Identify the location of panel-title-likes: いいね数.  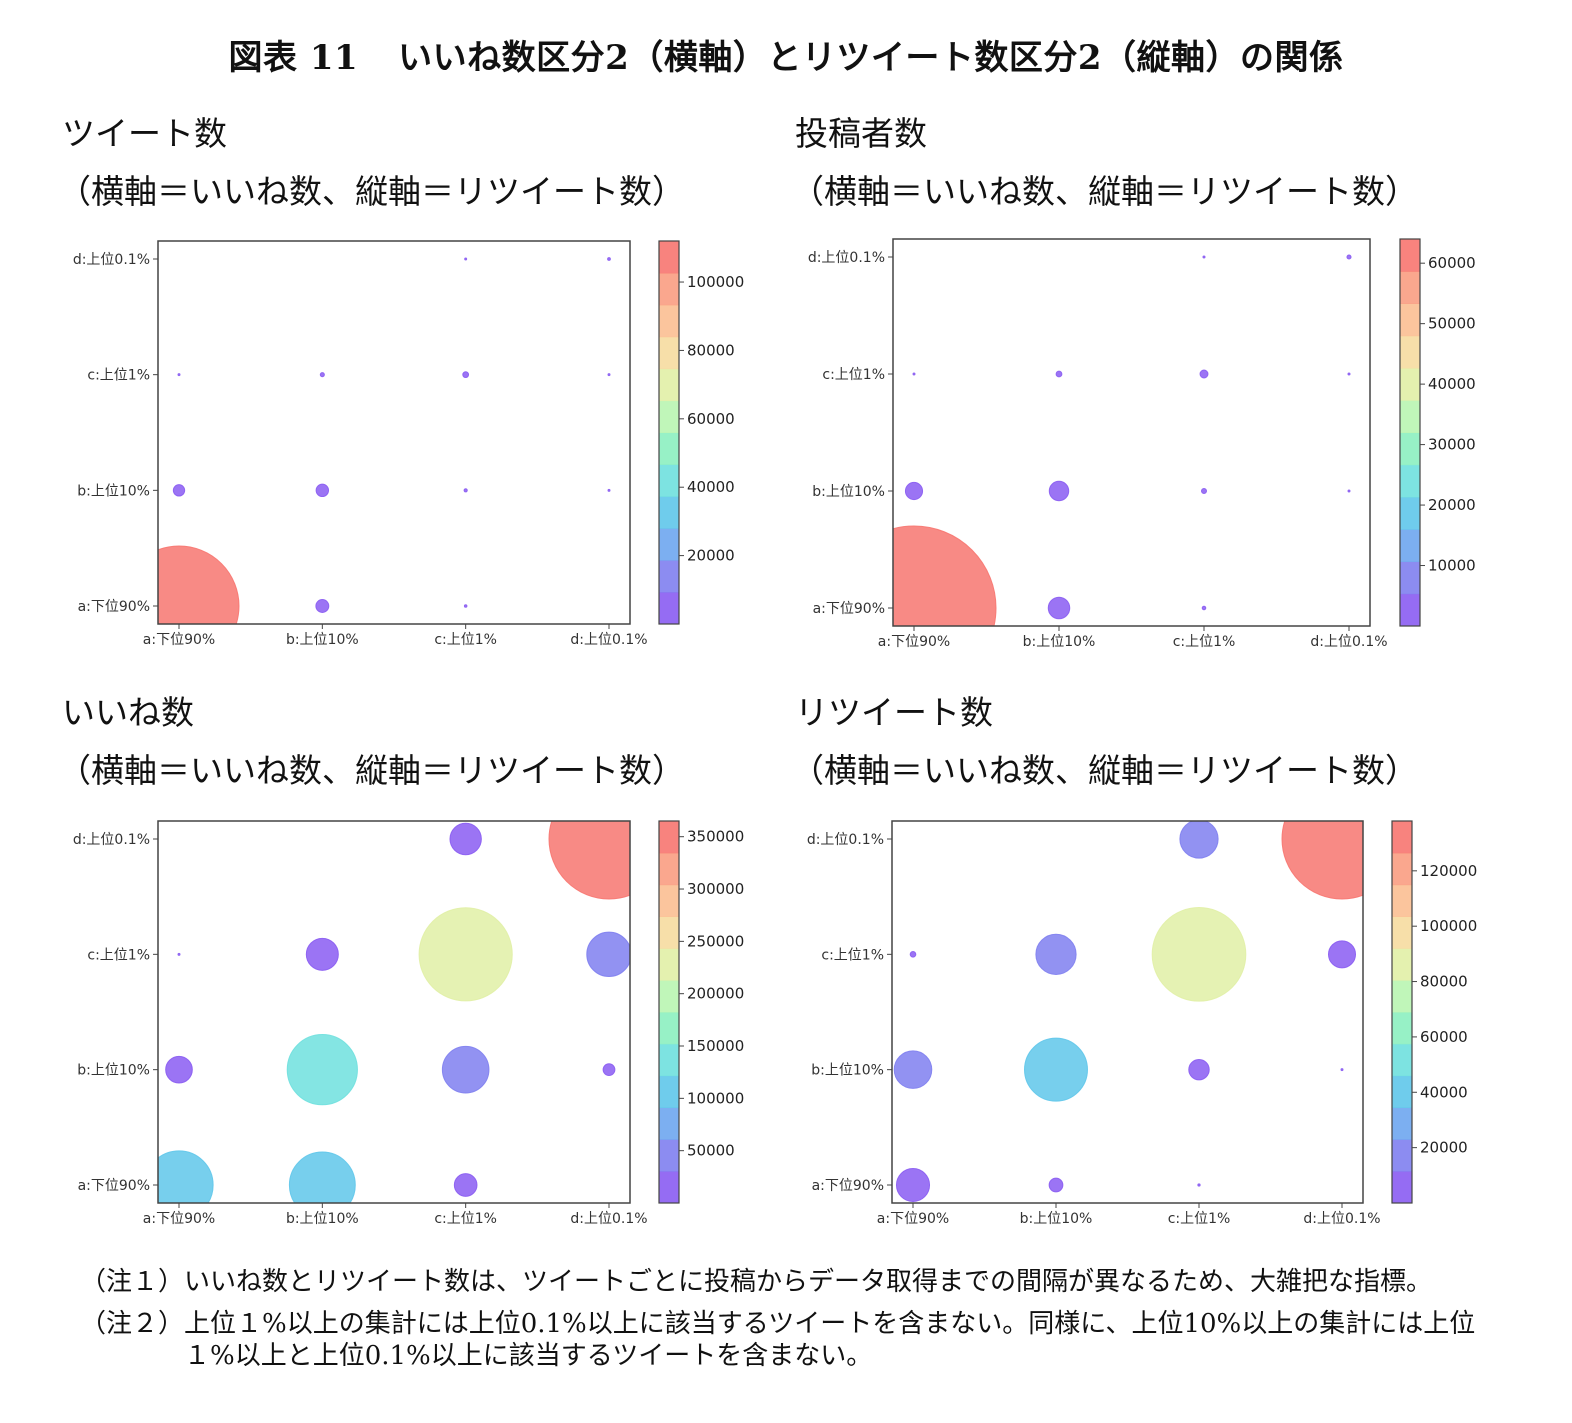
(128, 712).